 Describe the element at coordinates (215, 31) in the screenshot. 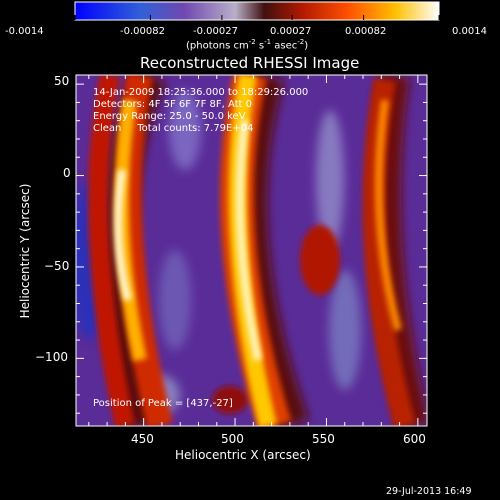

I see `colorbar-tick-label: -0.00027` at that location.